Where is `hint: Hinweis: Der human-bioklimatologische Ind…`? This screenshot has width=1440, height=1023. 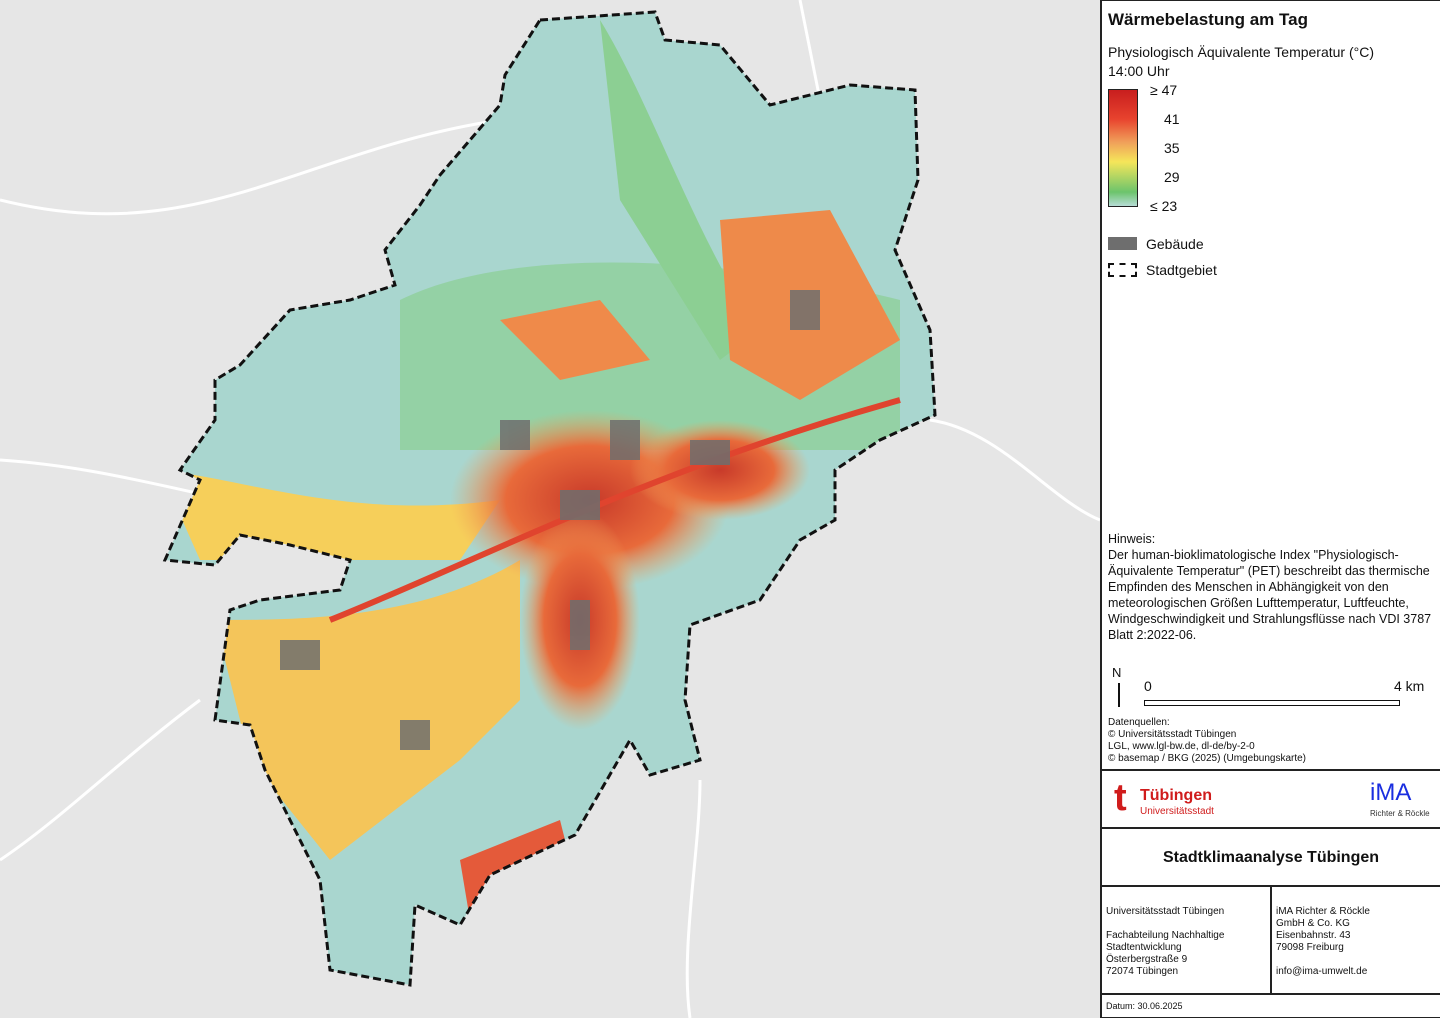 hint: Hinweis: Der human-bioklimatologische Ind… is located at coordinates (1273, 587).